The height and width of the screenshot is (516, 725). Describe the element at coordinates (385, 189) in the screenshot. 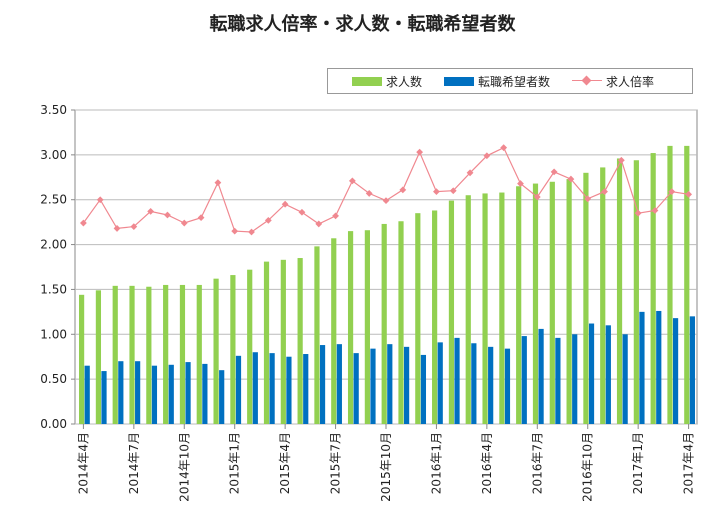

I see `line-kyujin-bairitsu` at that location.